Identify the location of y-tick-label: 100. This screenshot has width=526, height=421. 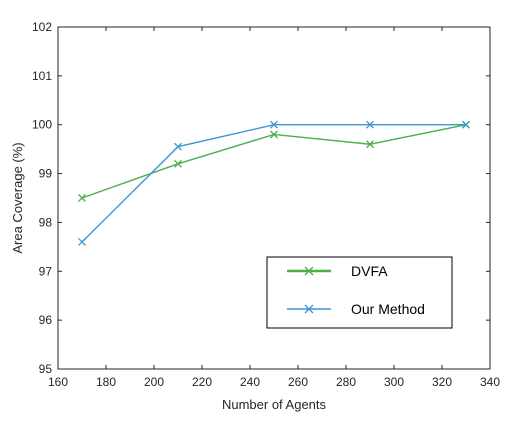
(42, 125).